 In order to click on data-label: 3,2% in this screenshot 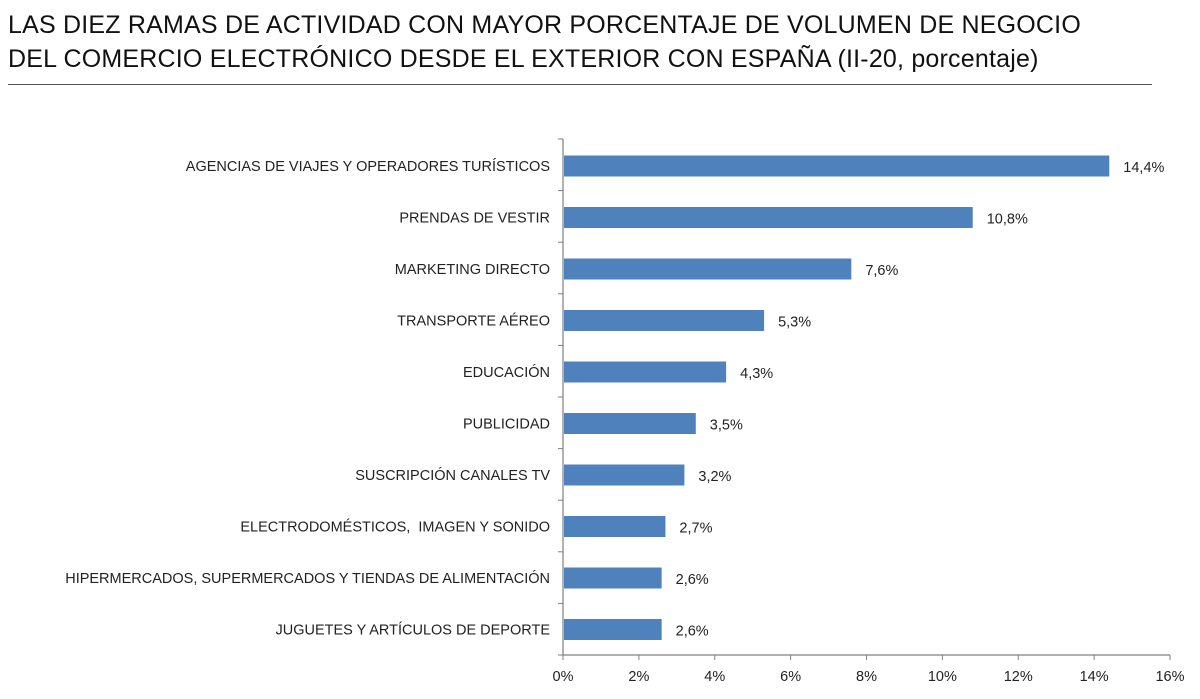, I will do `click(714, 477)`.